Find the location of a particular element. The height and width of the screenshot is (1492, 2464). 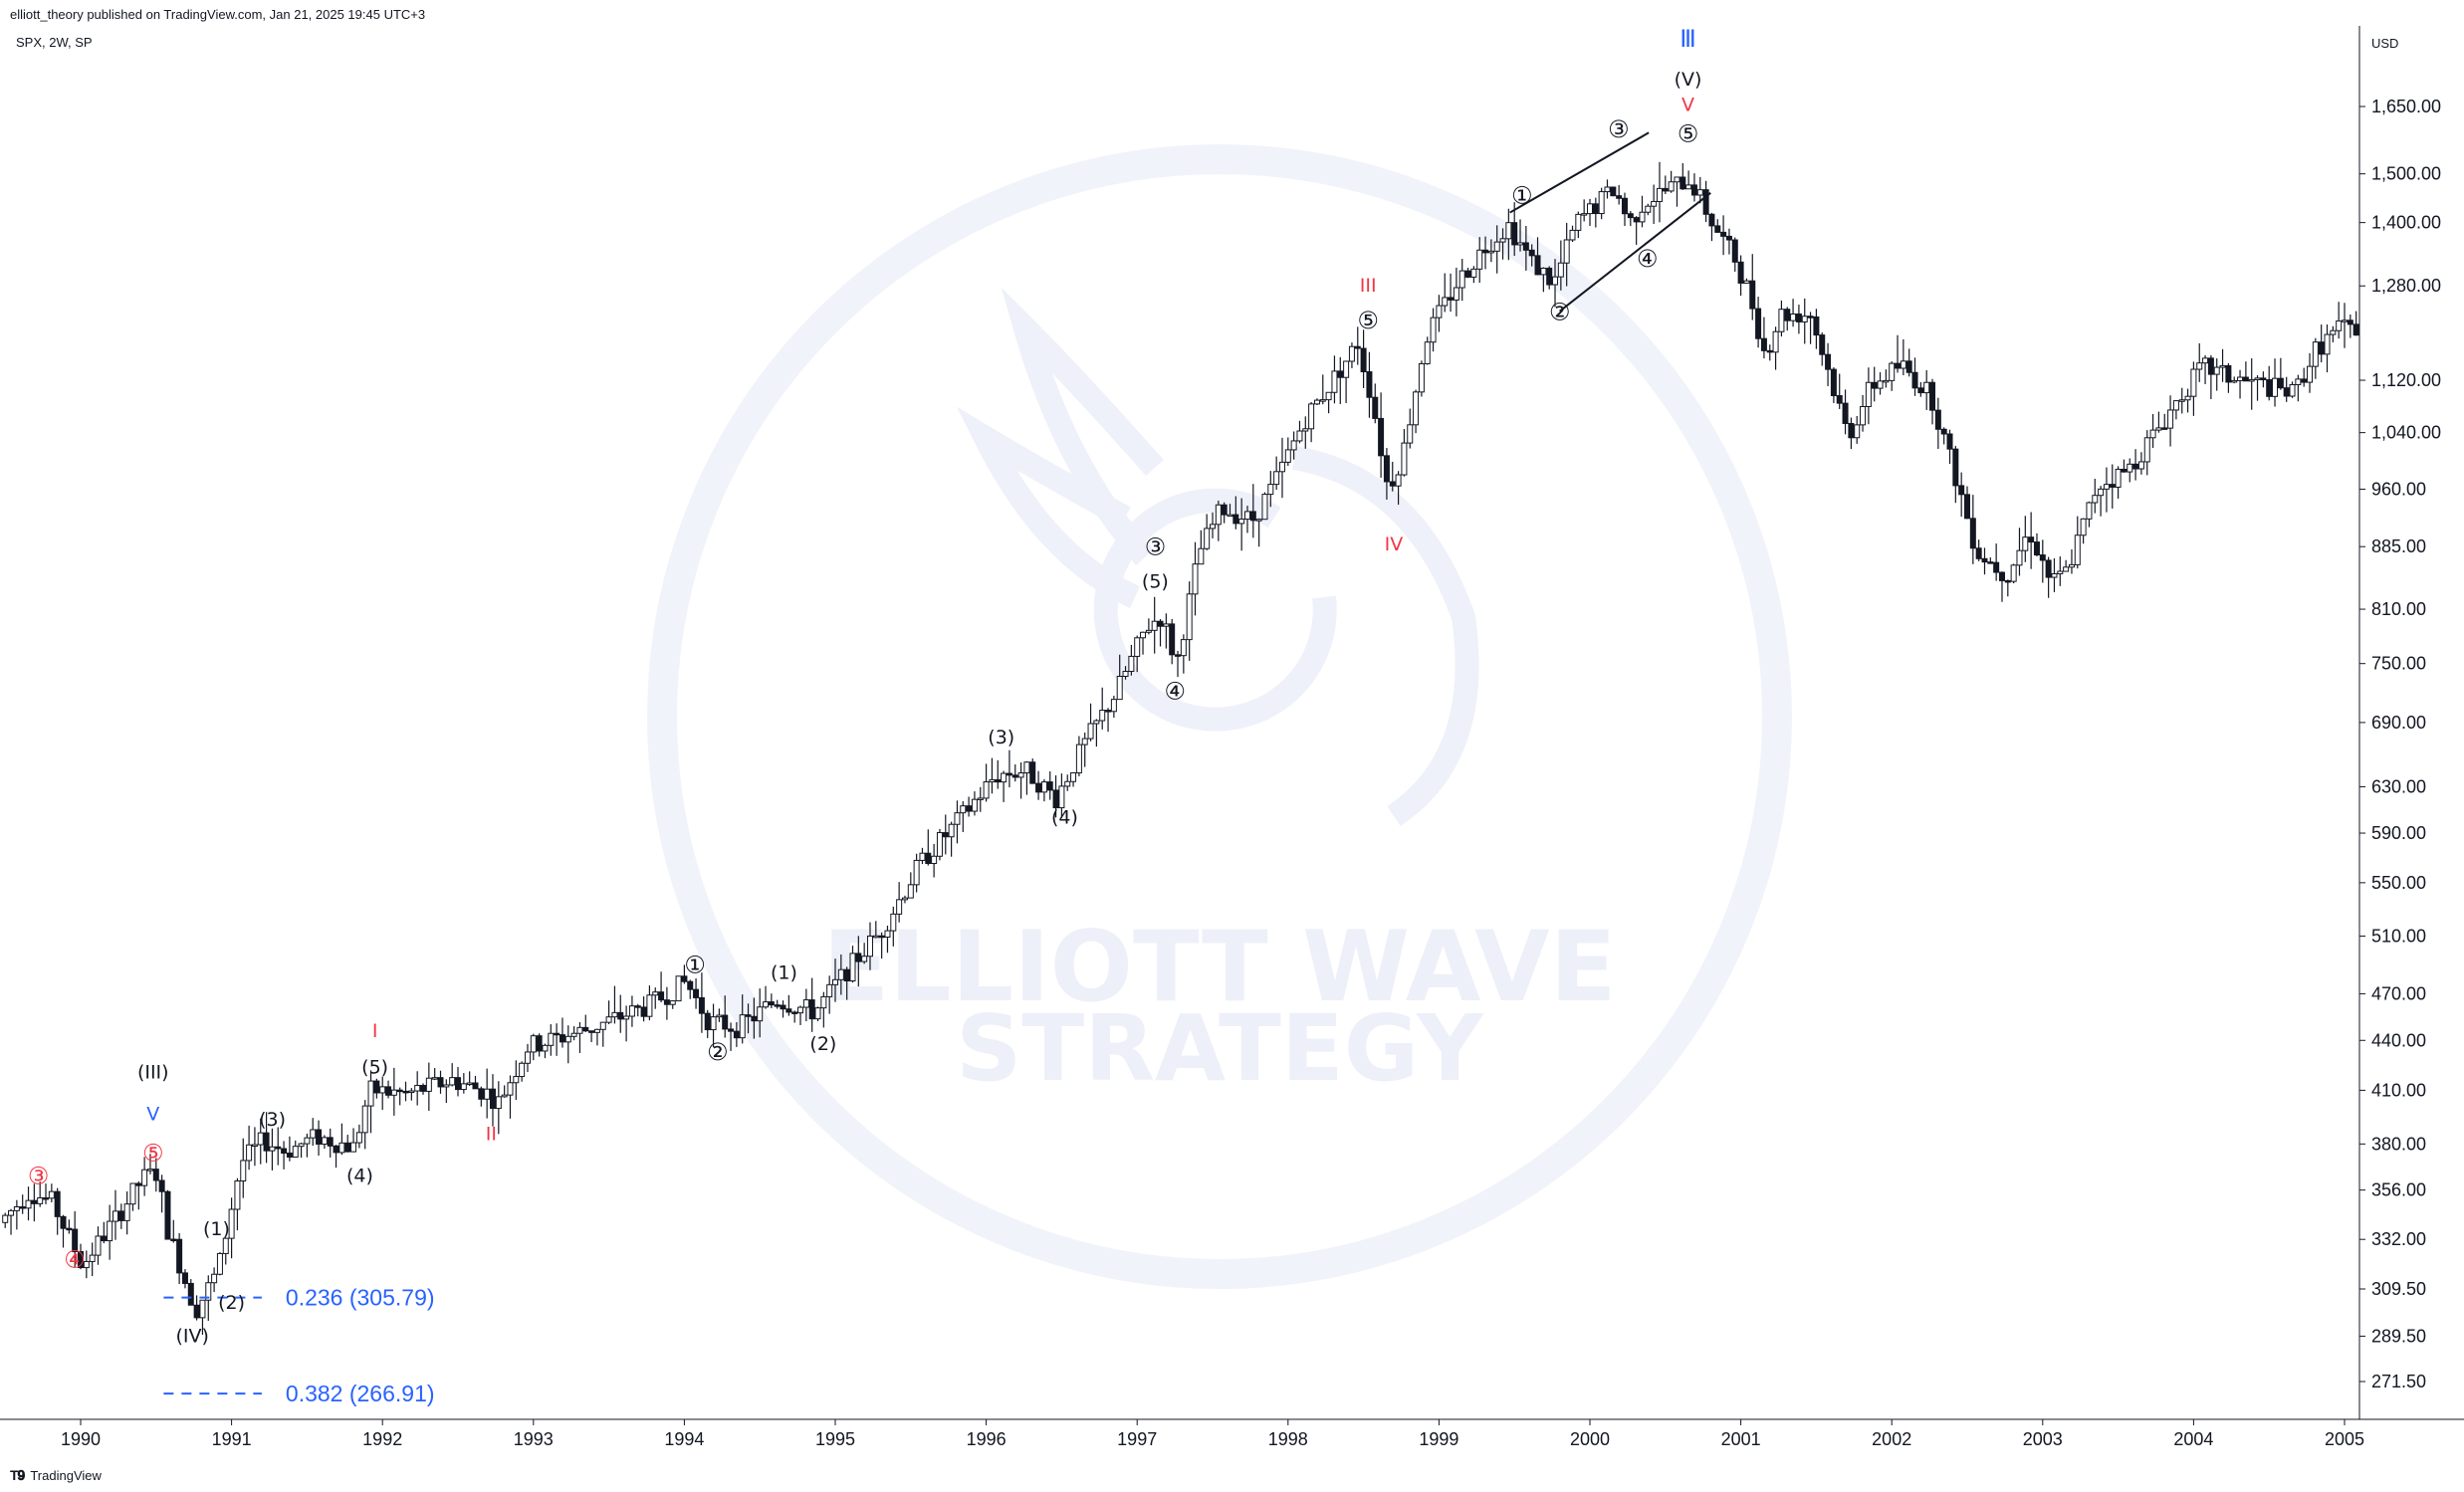

wave-label: ① is located at coordinates (1522, 196).